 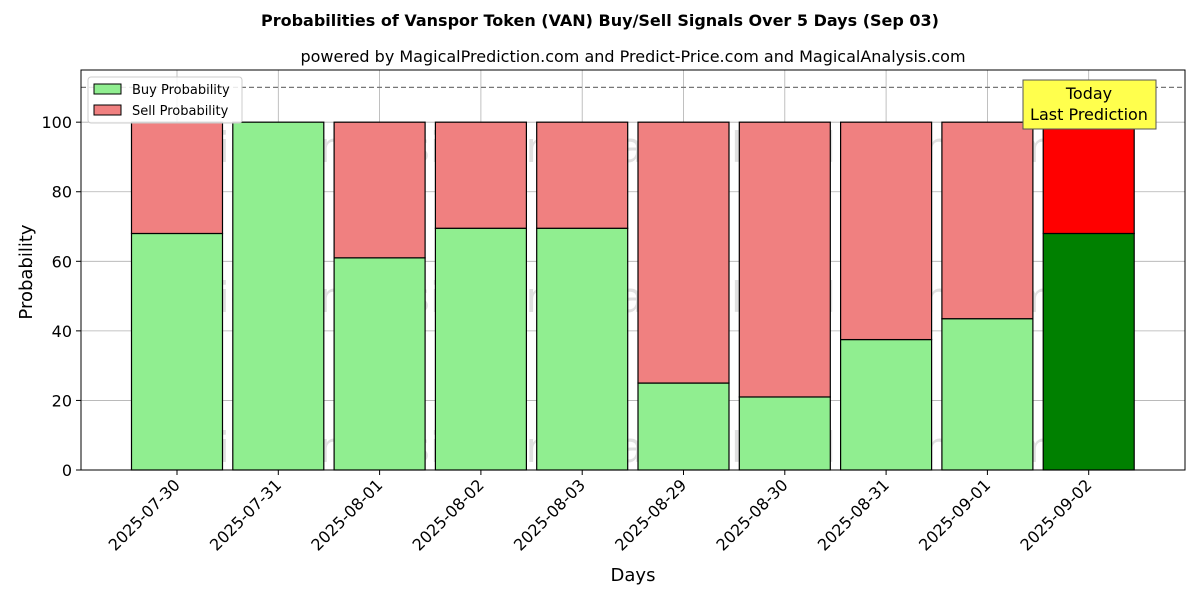 What do you see at coordinates (650, 514) in the screenshot?
I see `x-tick-label-5: 2025-08-29` at bounding box center [650, 514].